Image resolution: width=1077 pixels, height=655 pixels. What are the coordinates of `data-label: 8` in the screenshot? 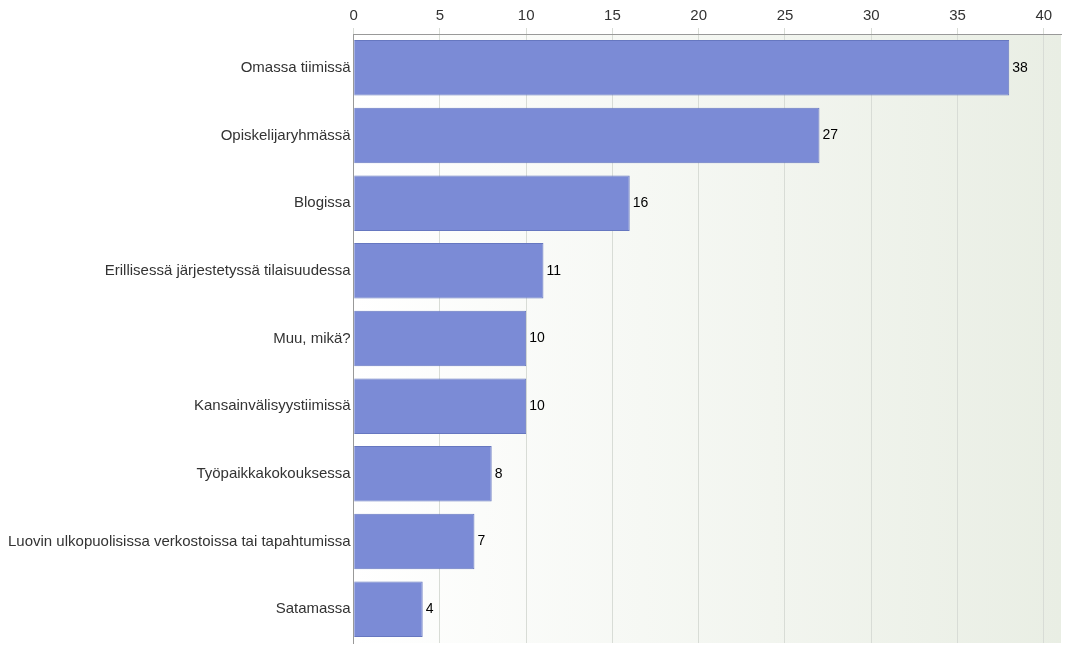 It's located at (498, 472).